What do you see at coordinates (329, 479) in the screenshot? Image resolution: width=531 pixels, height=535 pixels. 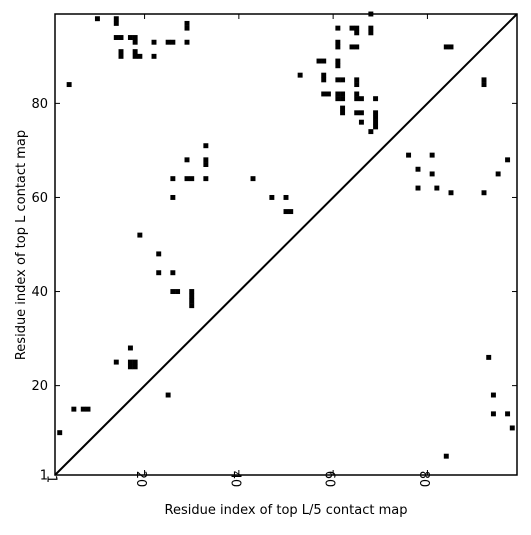 I see `x-tick-label: 60` at bounding box center [329, 479].